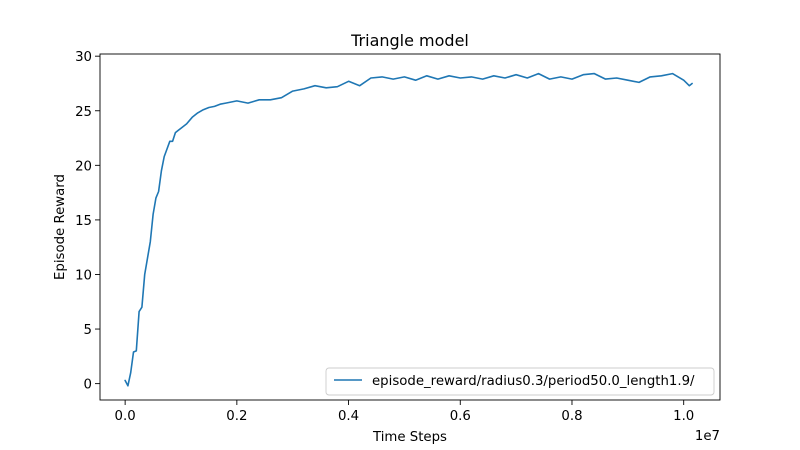 The height and width of the screenshot is (450, 800). I want to click on y-tick-label: 10, so click(83, 275).